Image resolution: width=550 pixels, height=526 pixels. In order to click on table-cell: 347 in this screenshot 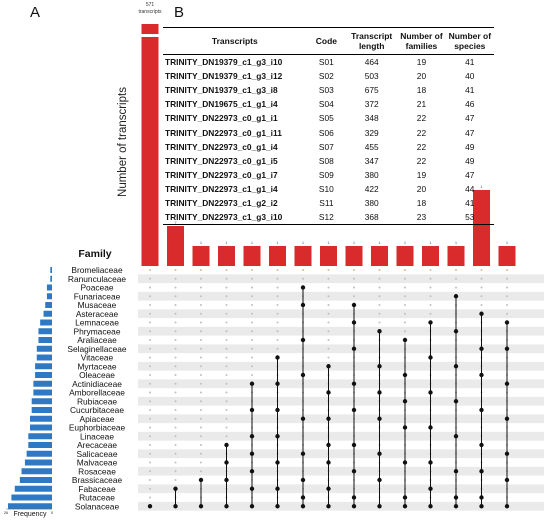, I will do `click(371, 160)`.